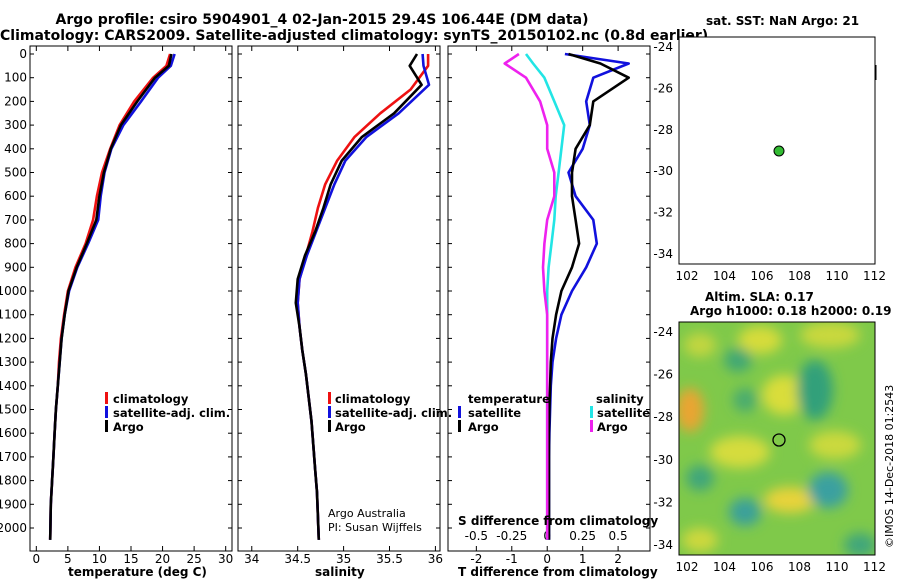  I want to click on depth-tick-label: 200, so click(15, 101).